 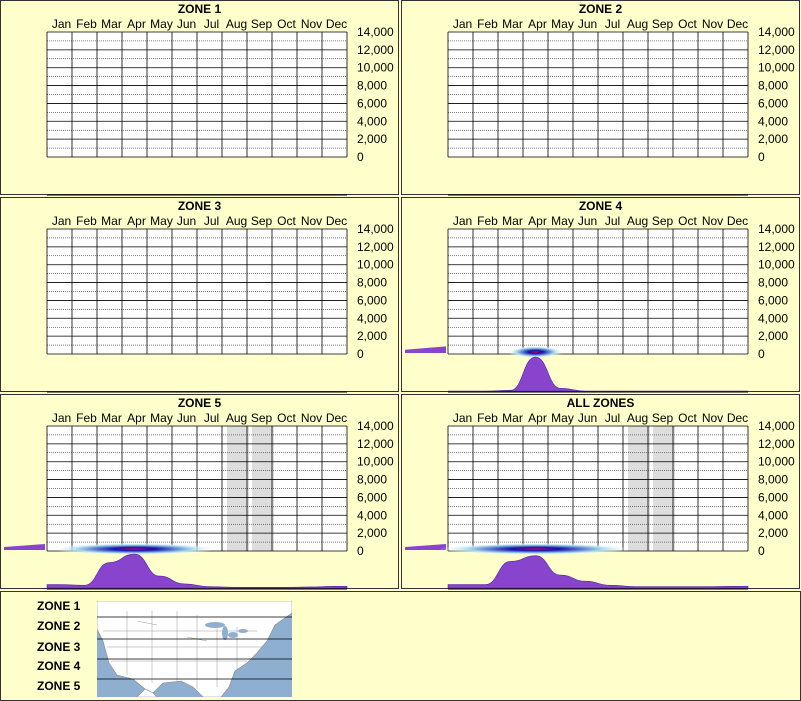 What do you see at coordinates (182, 650) in the screenshot?
I see `state-borders` at bounding box center [182, 650].